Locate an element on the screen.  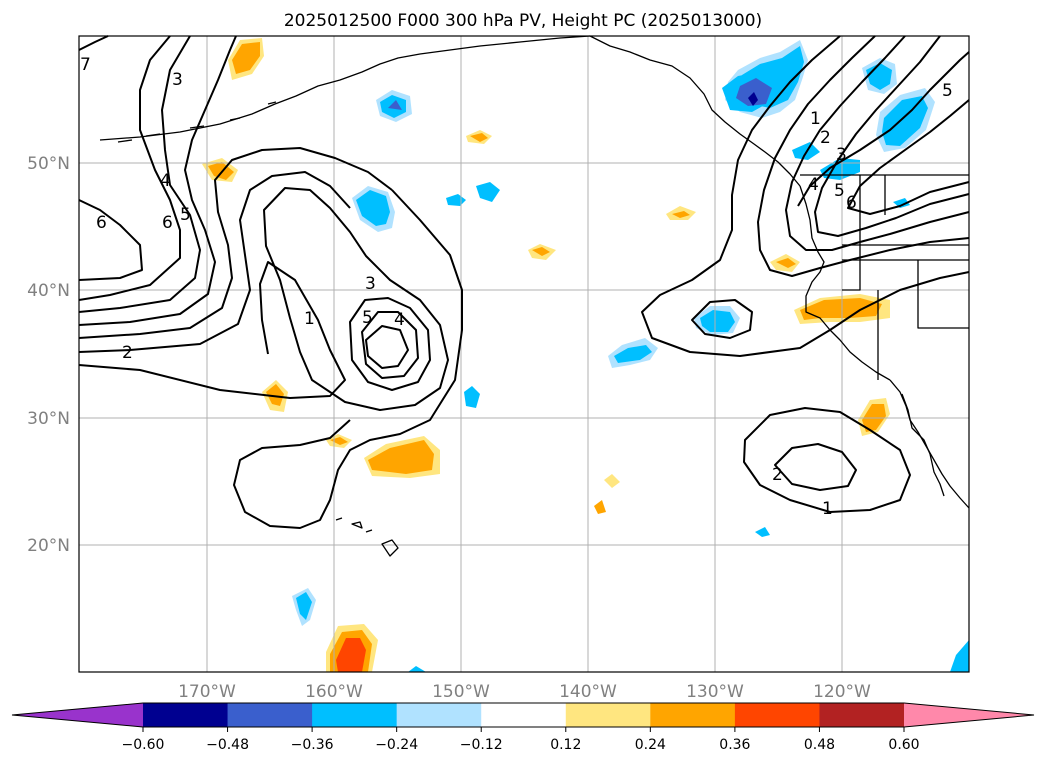
lat-label-50n: 50°N is located at coordinates (48, 164).